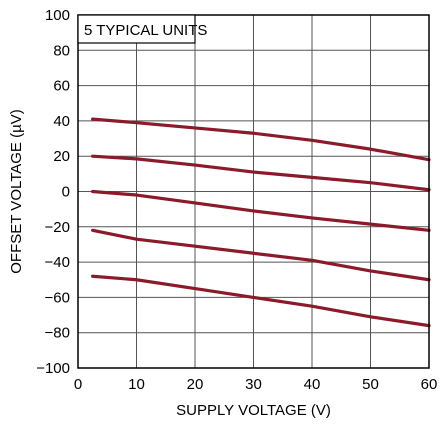 The height and width of the screenshot is (425, 440). What do you see at coordinates (61, 121) in the screenshot?
I see `y-tick-label: 40` at bounding box center [61, 121].